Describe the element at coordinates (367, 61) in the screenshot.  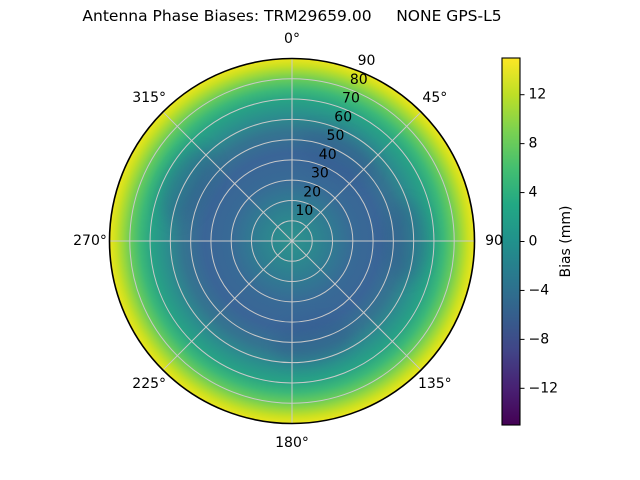
I see `r-tick-label: 90` at that location.